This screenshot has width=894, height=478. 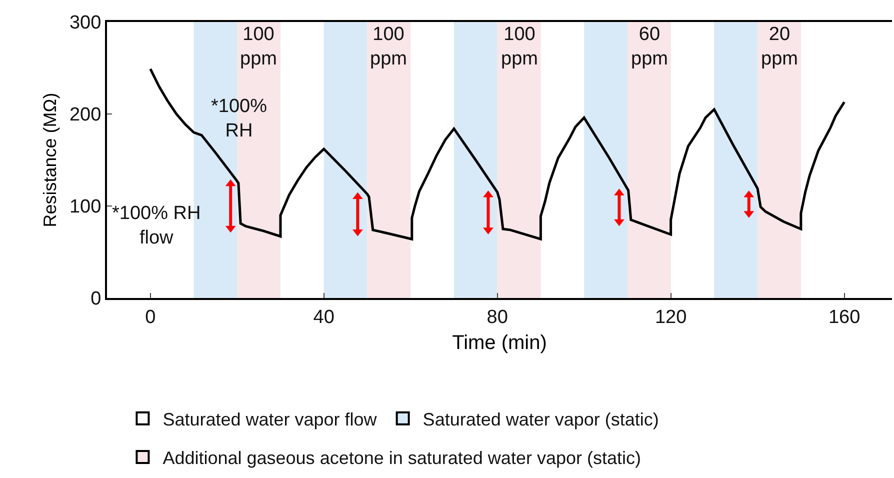 What do you see at coordinates (649, 47) in the screenshot?
I see `band-label: 60 ppm` at bounding box center [649, 47].